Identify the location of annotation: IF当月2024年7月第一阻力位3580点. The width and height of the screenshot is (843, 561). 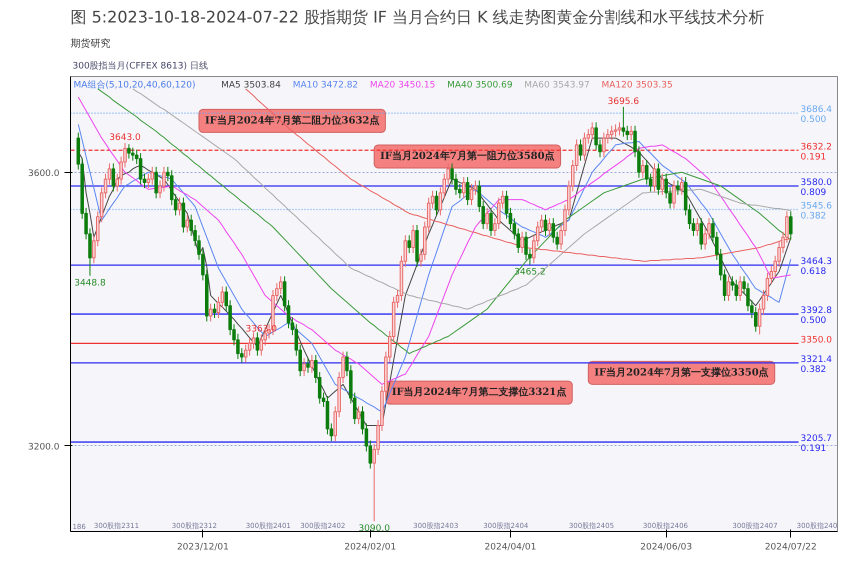
(467, 156).